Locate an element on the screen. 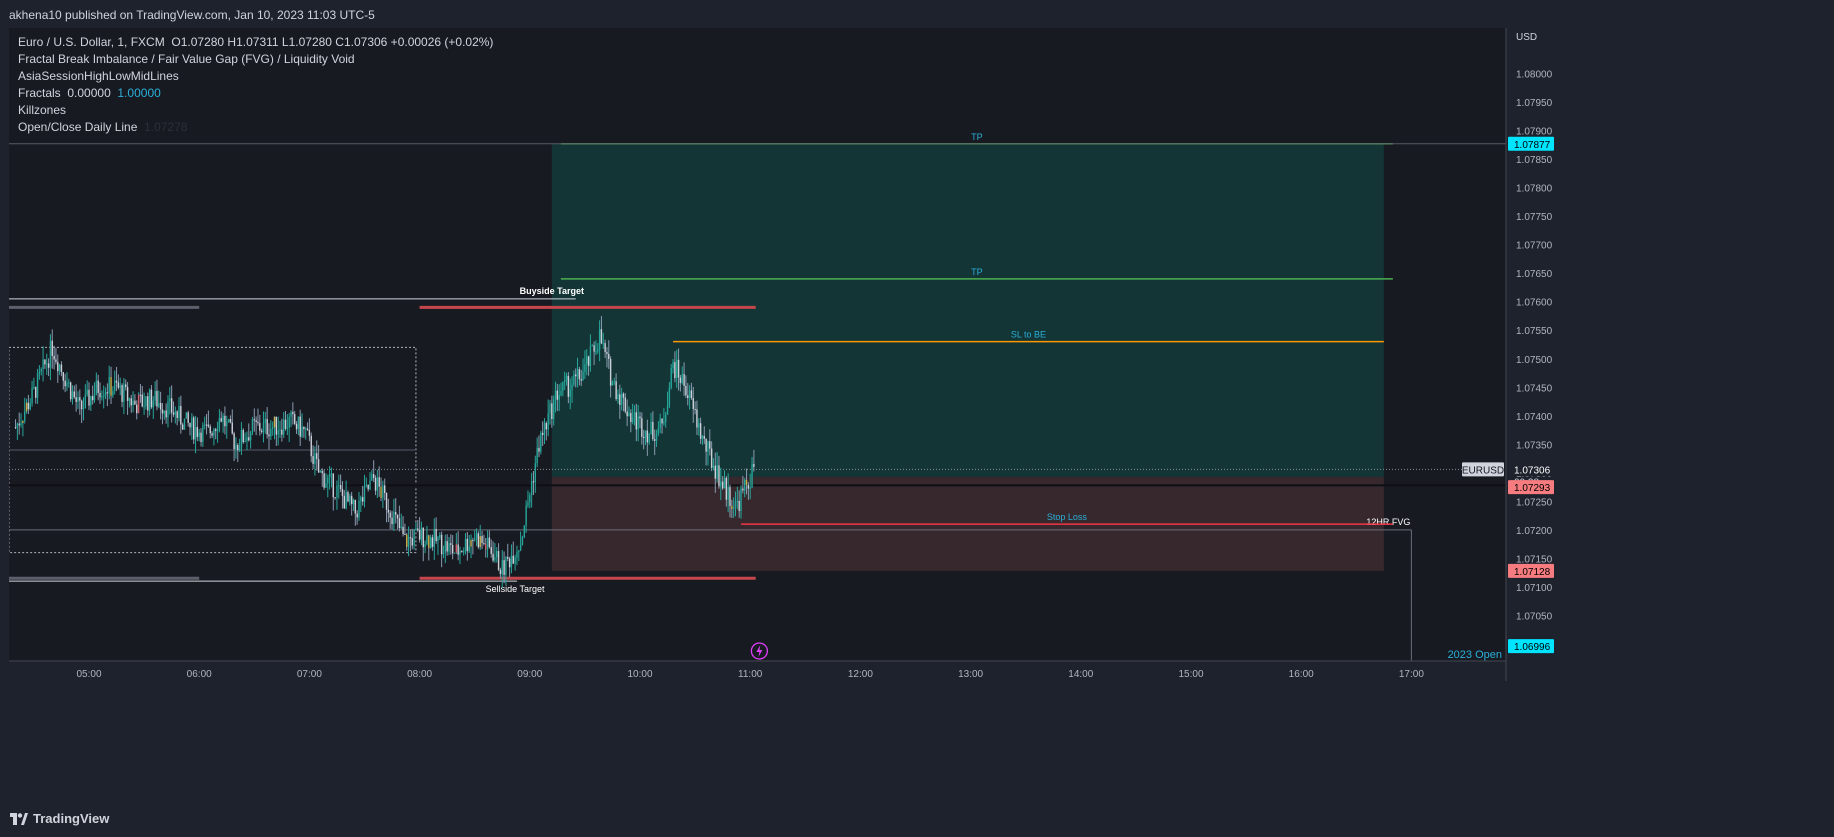 The image size is (1834, 837). price-axis-currency: USD is located at coordinates (1526, 37).